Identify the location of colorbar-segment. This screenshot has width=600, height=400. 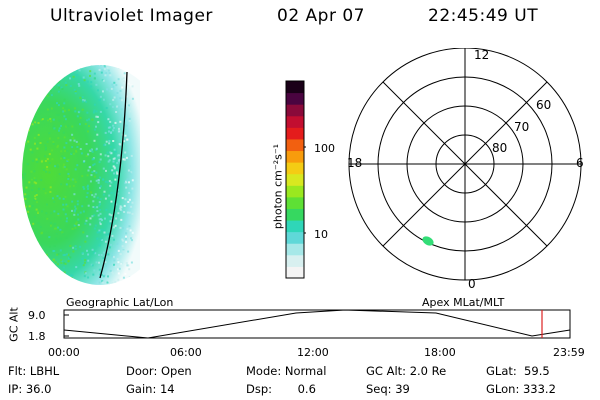
(295, 179).